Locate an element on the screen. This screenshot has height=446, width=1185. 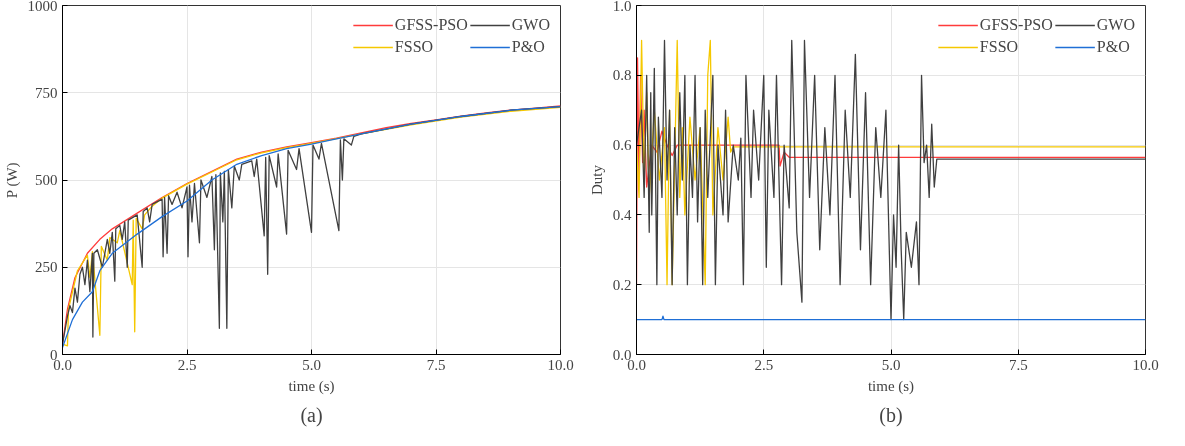
y-tick-label: 0.2 is located at coordinates (622, 284).